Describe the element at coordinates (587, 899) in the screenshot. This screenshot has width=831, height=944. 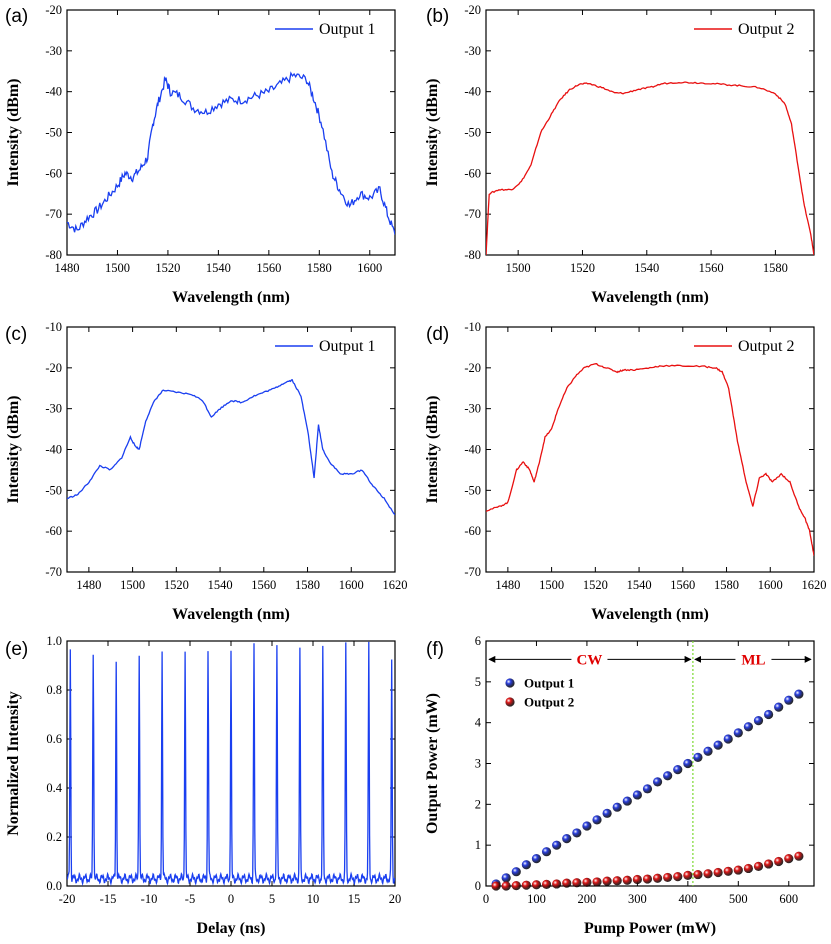
I see `x-tick-label: 200` at that location.